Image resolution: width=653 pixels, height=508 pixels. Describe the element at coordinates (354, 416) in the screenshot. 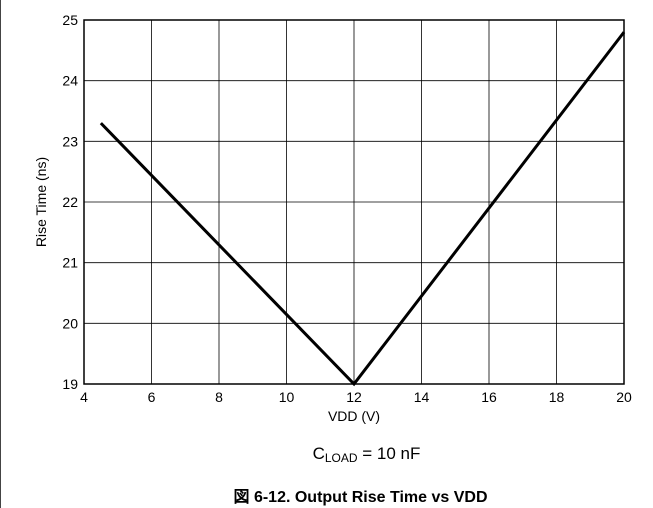

I see `x-axis-label: VDD (V)` at that location.